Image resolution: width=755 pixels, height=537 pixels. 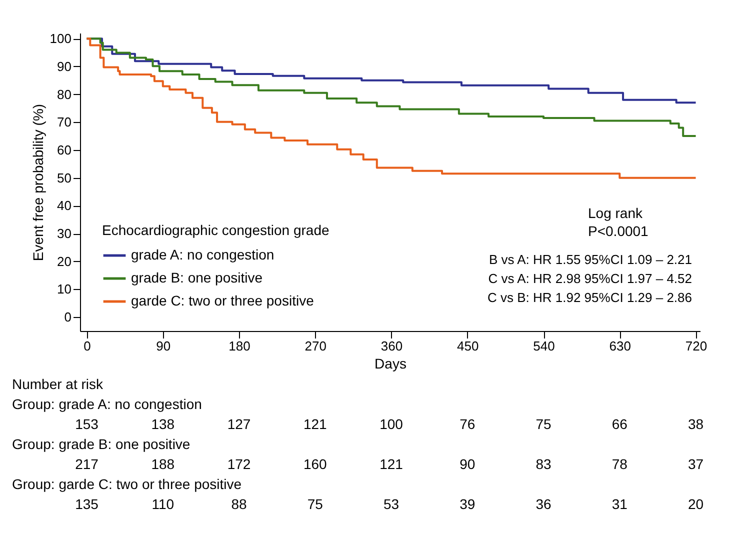 What do you see at coordinates (391, 504) in the screenshot?
I see `text: 53` at bounding box center [391, 504].